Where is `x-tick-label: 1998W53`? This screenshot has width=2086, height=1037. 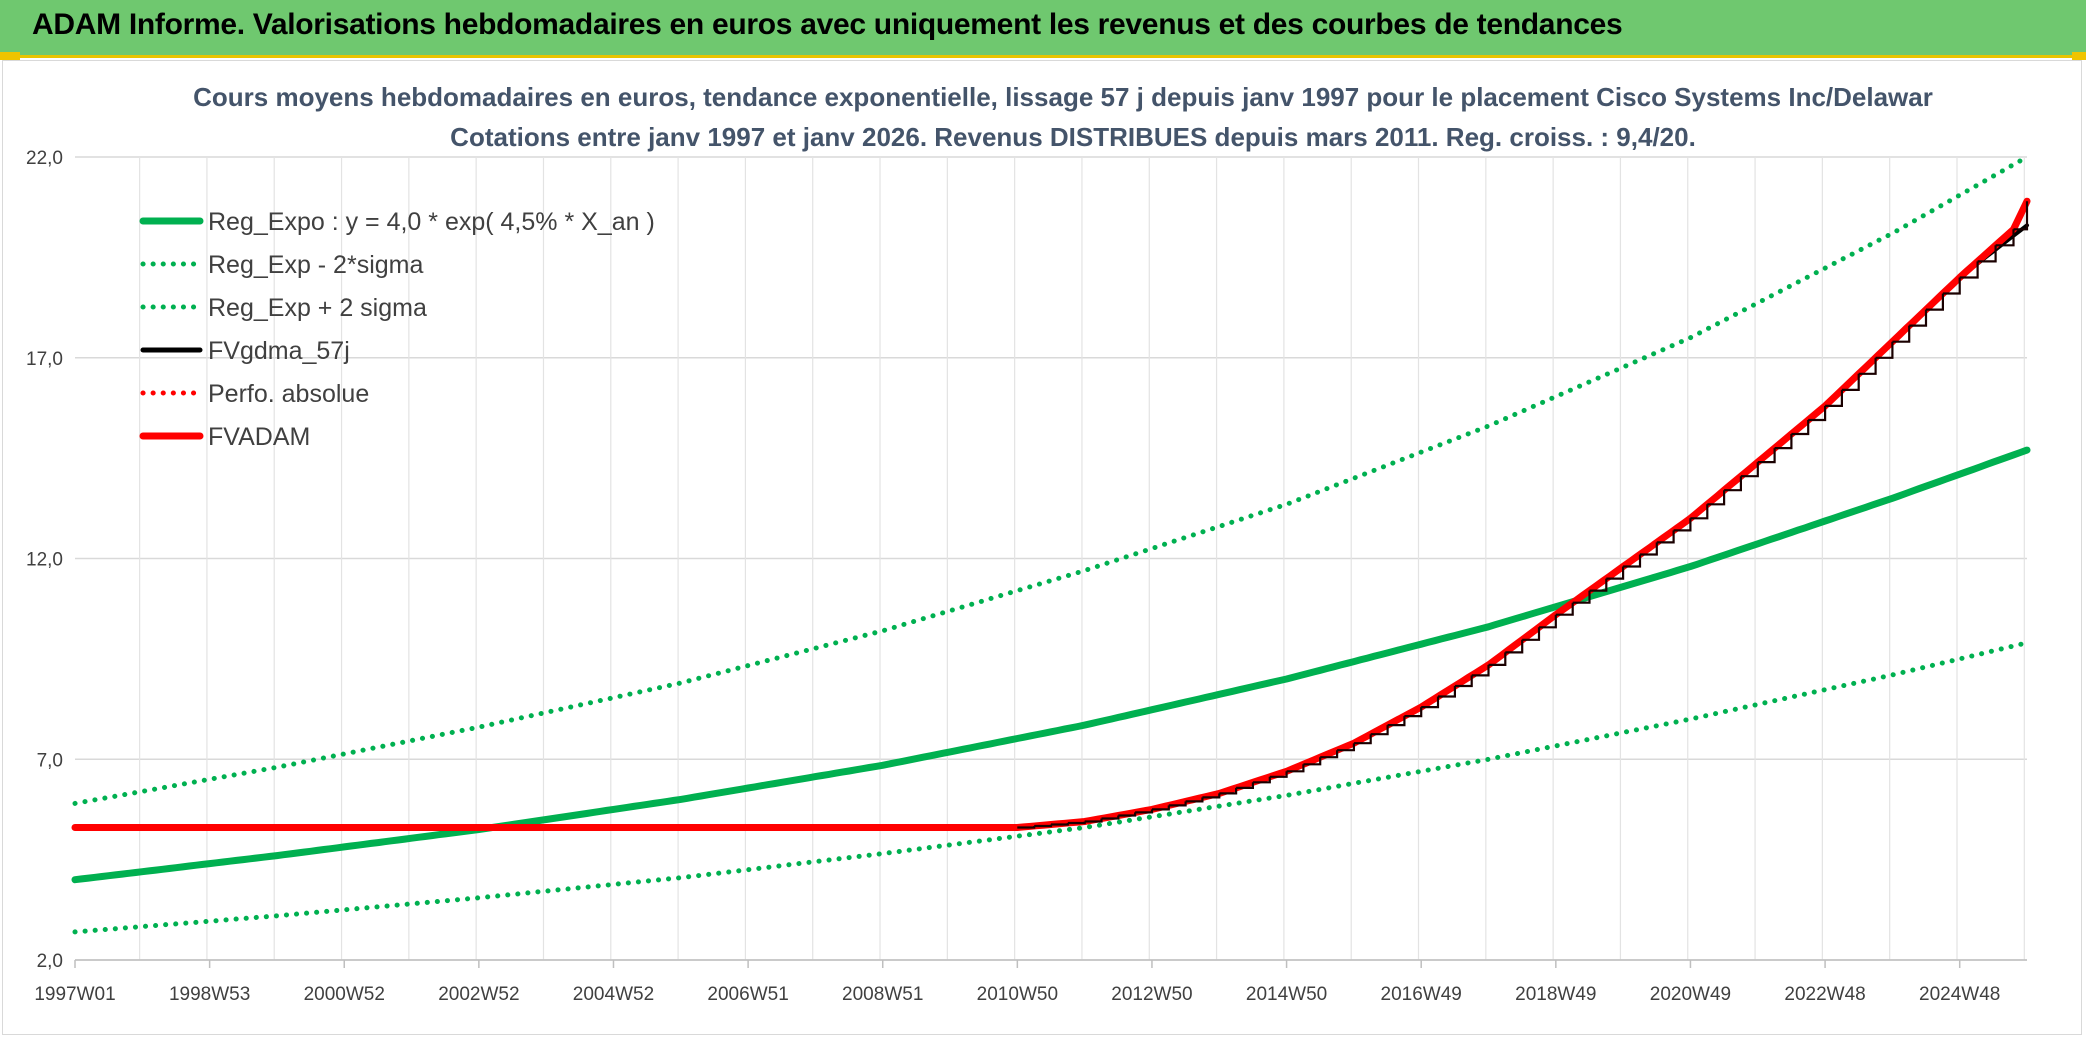
x-tick-label: 1998W53 is located at coordinates (209, 994).